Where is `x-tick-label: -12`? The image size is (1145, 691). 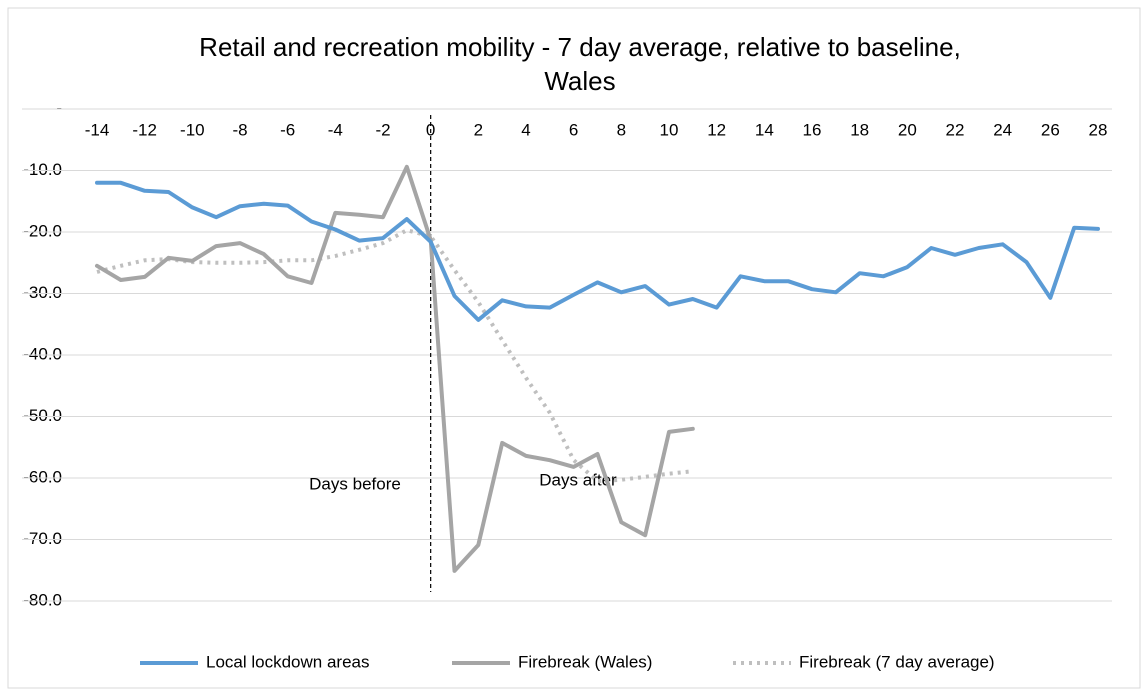
x-tick-label: -12 is located at coordinates (144, 129).